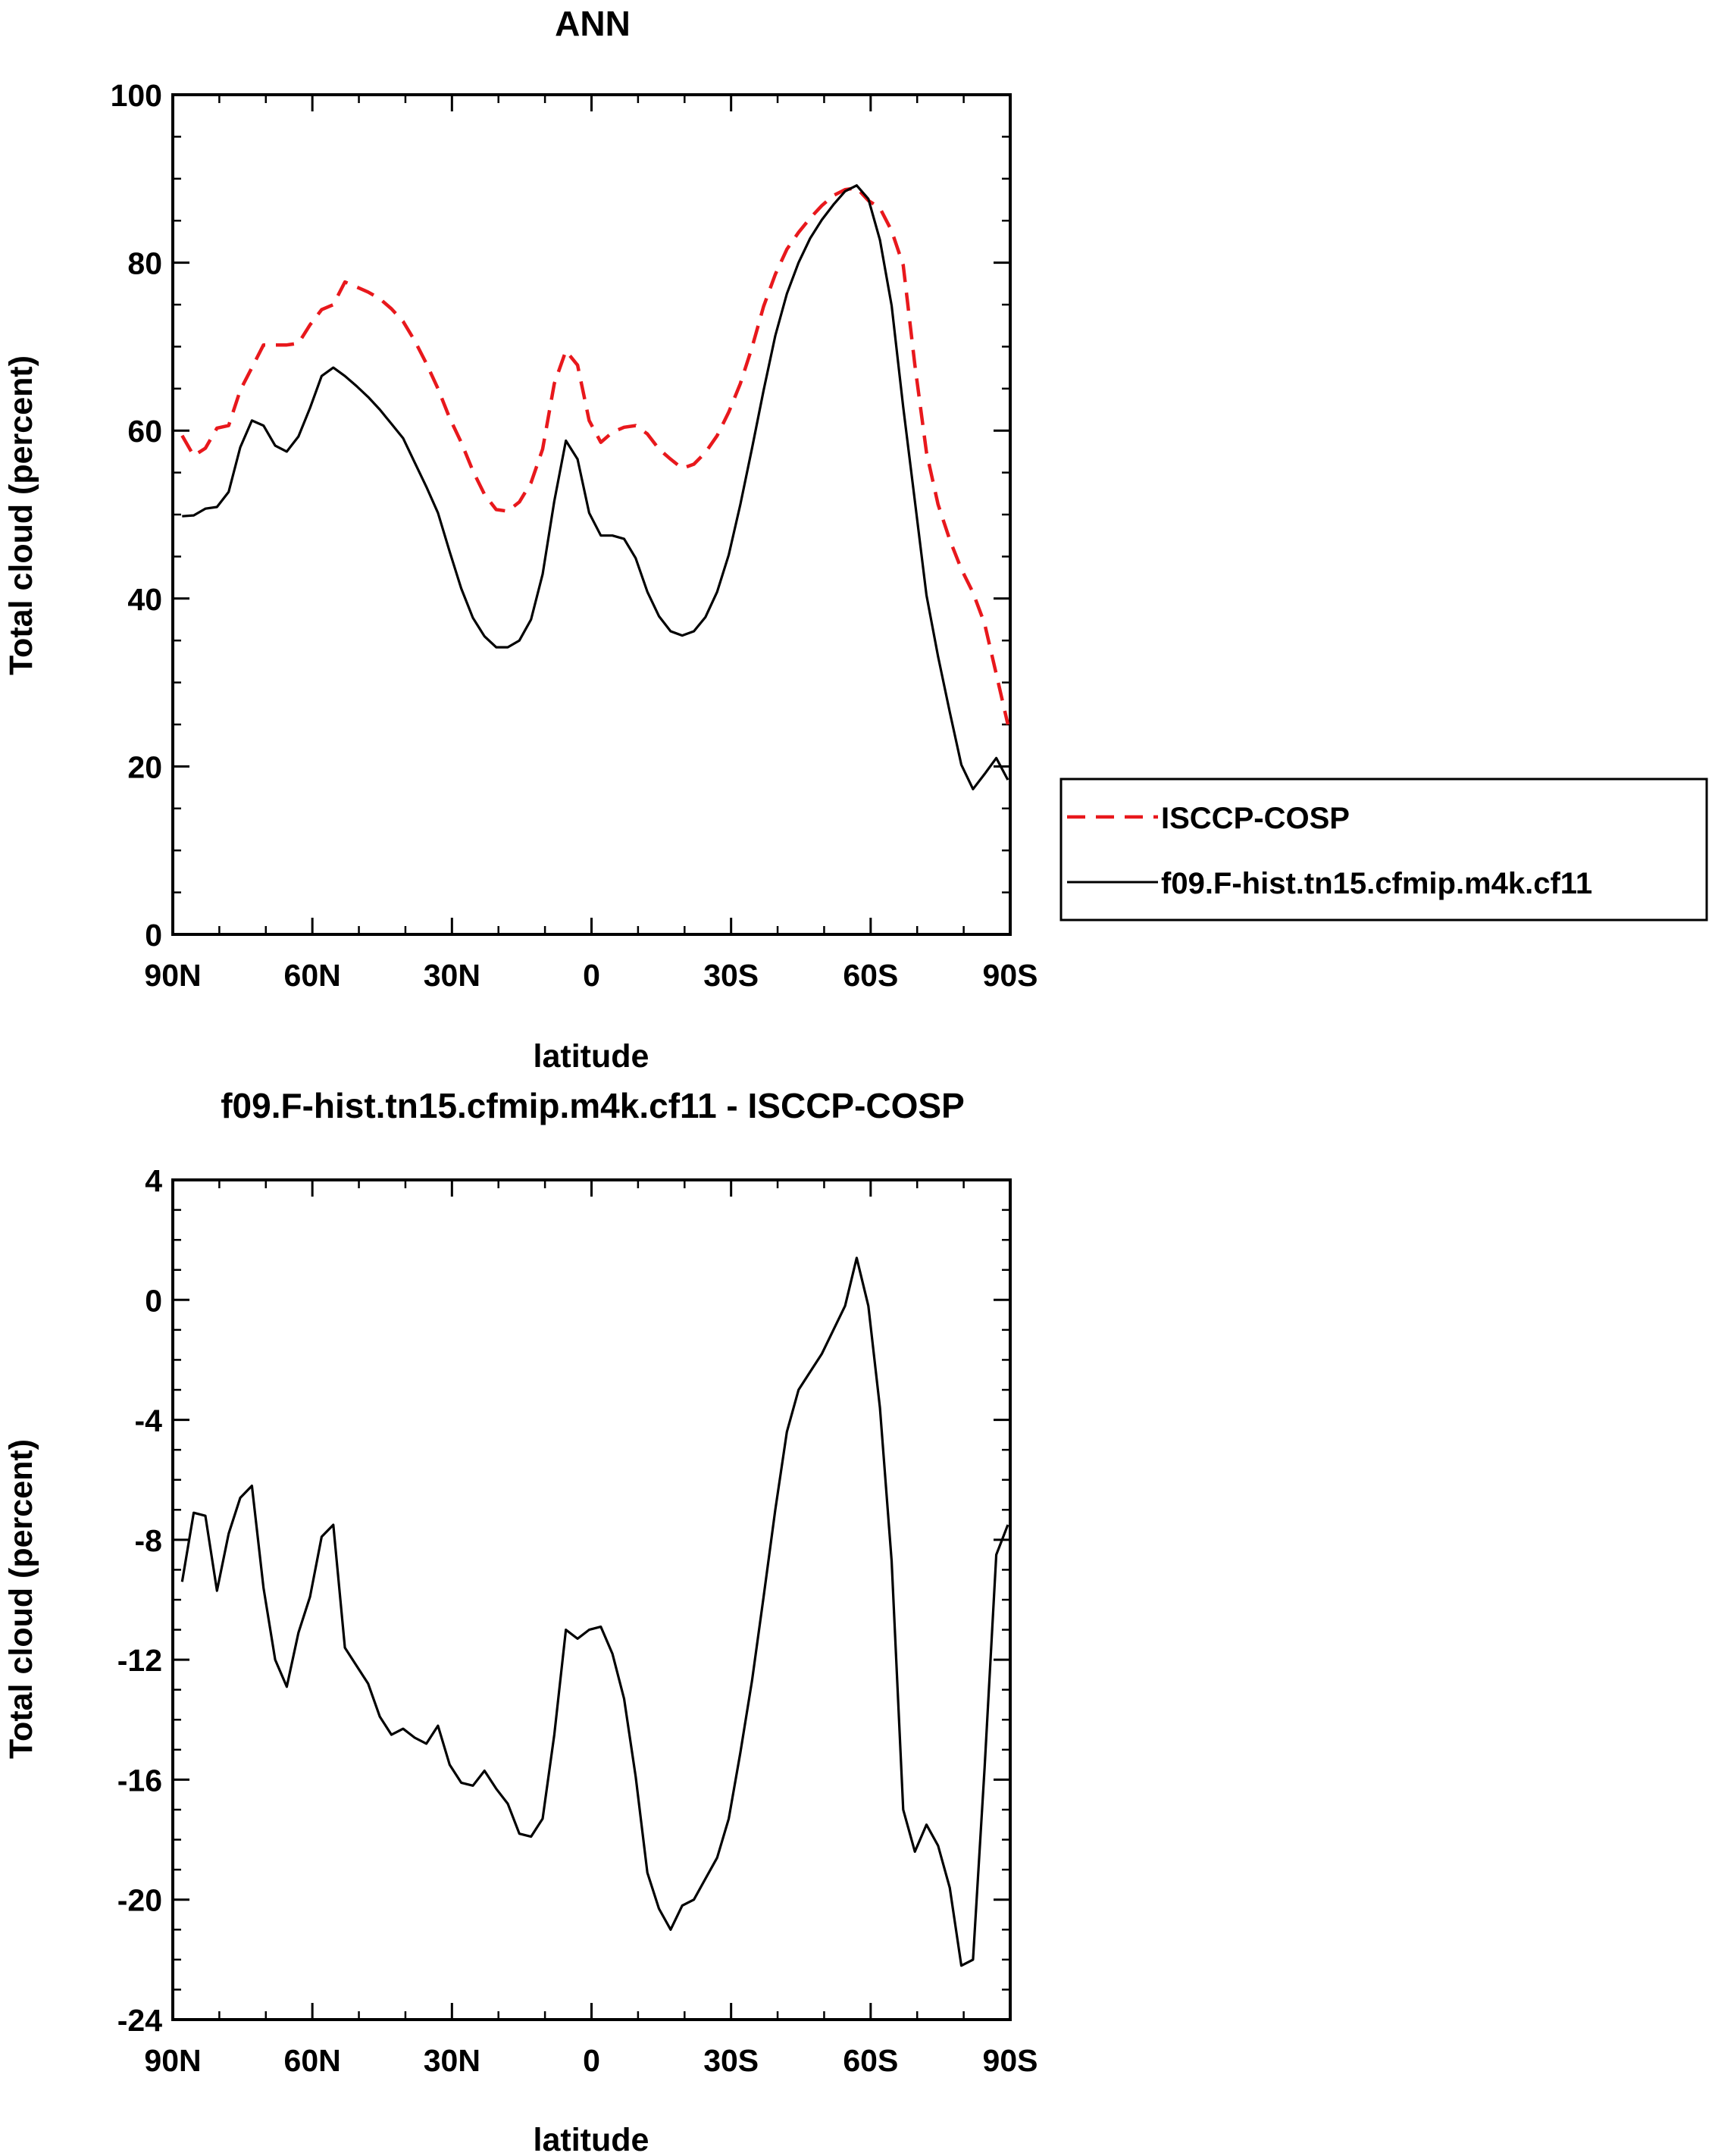  What do you see at coordinates (144, 767) in the screenshot?
I see `top-ytick-label: 20` at bounding box center [144, 767].